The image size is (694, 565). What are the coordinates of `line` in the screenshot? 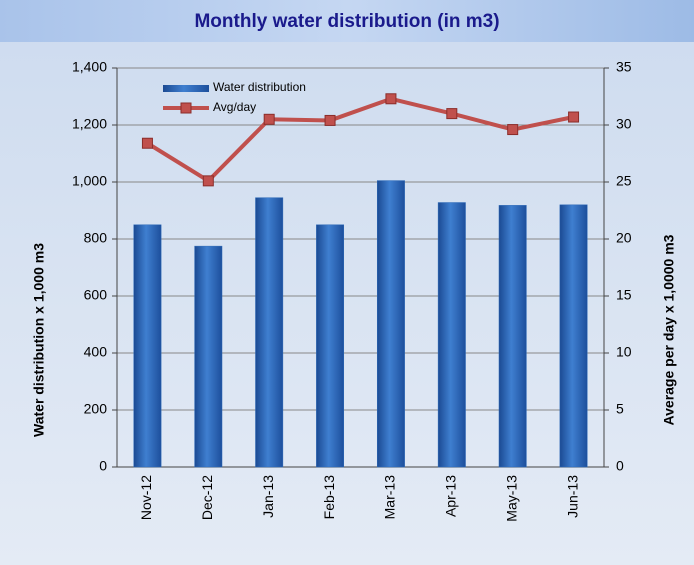 It's located at (360, 140).